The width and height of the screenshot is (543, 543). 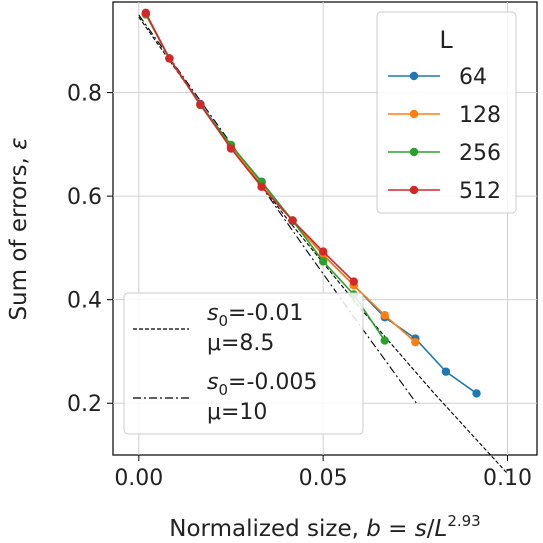 I want to click on reference-legend-dashdot-s0: s0=-0.005, so click(x=262, y=384).